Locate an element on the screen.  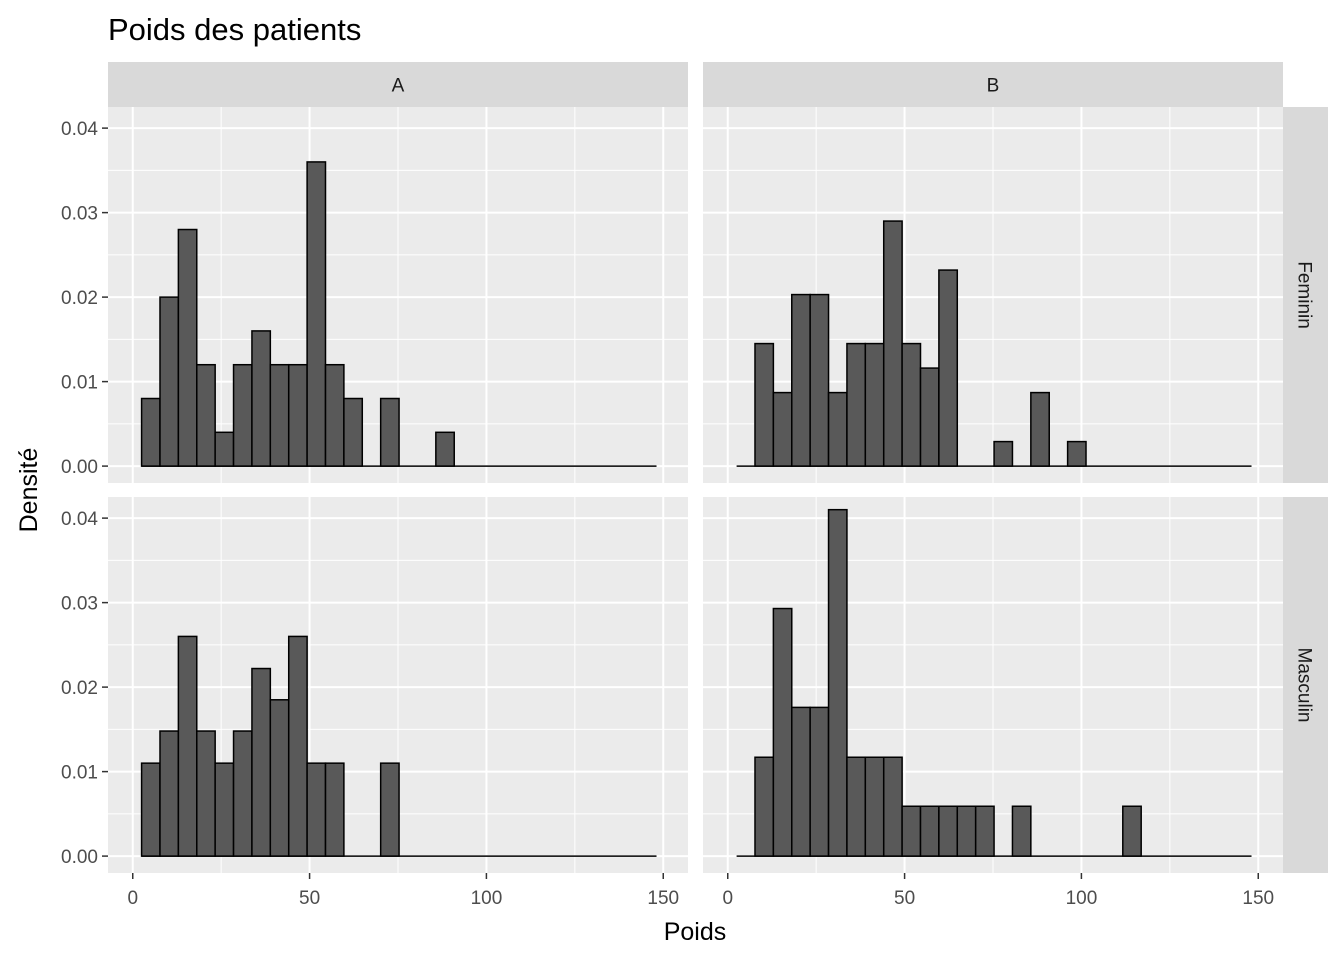
y-axis-title: Densité is located at coordinates (29, 490).